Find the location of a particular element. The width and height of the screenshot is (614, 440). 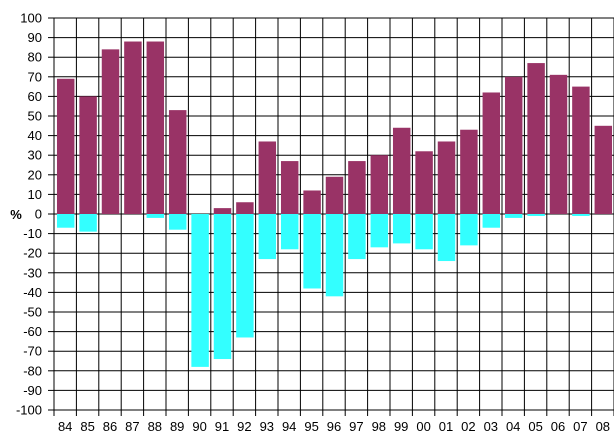

x-tick-label: 91 is located at coordinates (222, 426).